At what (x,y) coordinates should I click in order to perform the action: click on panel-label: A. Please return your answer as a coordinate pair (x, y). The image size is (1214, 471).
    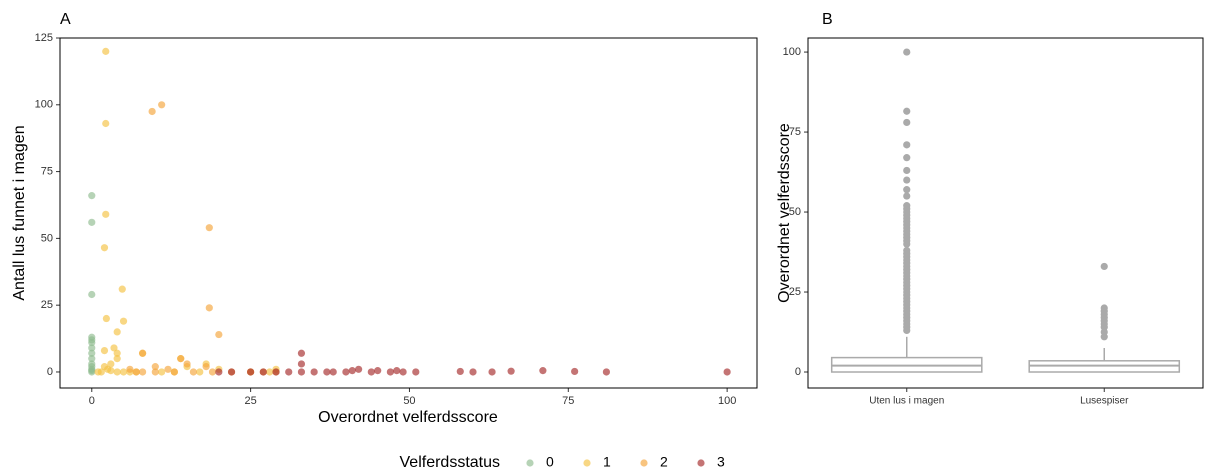
    Looking at the image, I should click on (65, 19).